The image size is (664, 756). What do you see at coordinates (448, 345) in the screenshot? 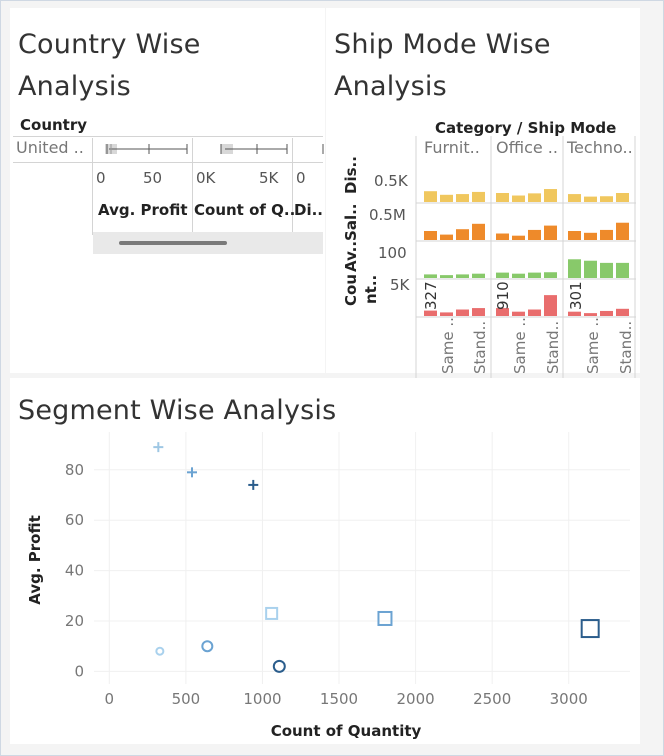
I see `shipmode-label-same-1: Same ..` at bounding box center [448, 345].